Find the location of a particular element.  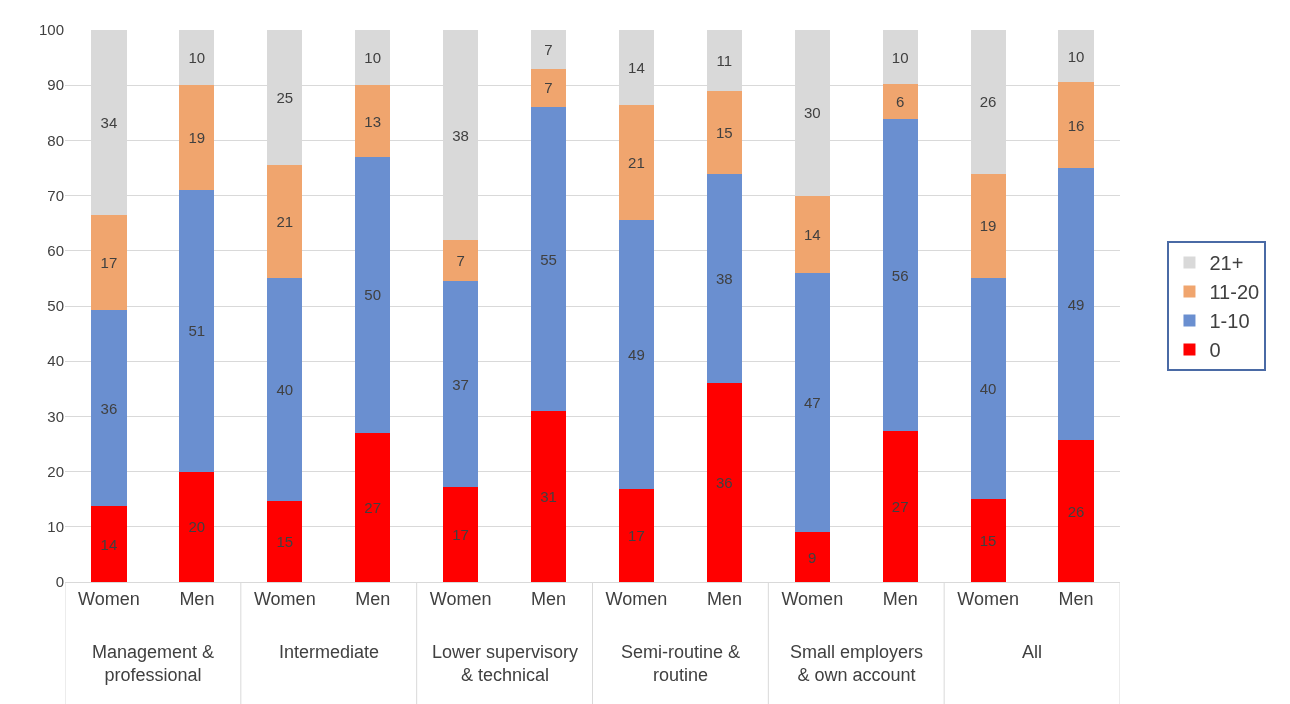

legend-label: 21+ is located at coordinates (1226, 263).